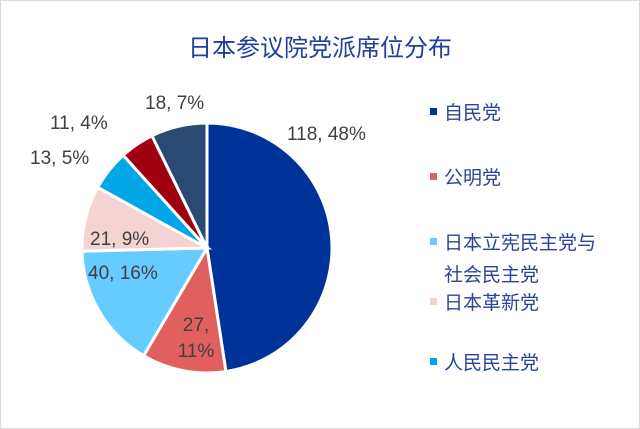 This screenshot has height=429, width=640. What do you see at coordinates (119, 239) in the screenshot?
I see `data-label-3: 21, 9%` at bounding box center [119, 239].